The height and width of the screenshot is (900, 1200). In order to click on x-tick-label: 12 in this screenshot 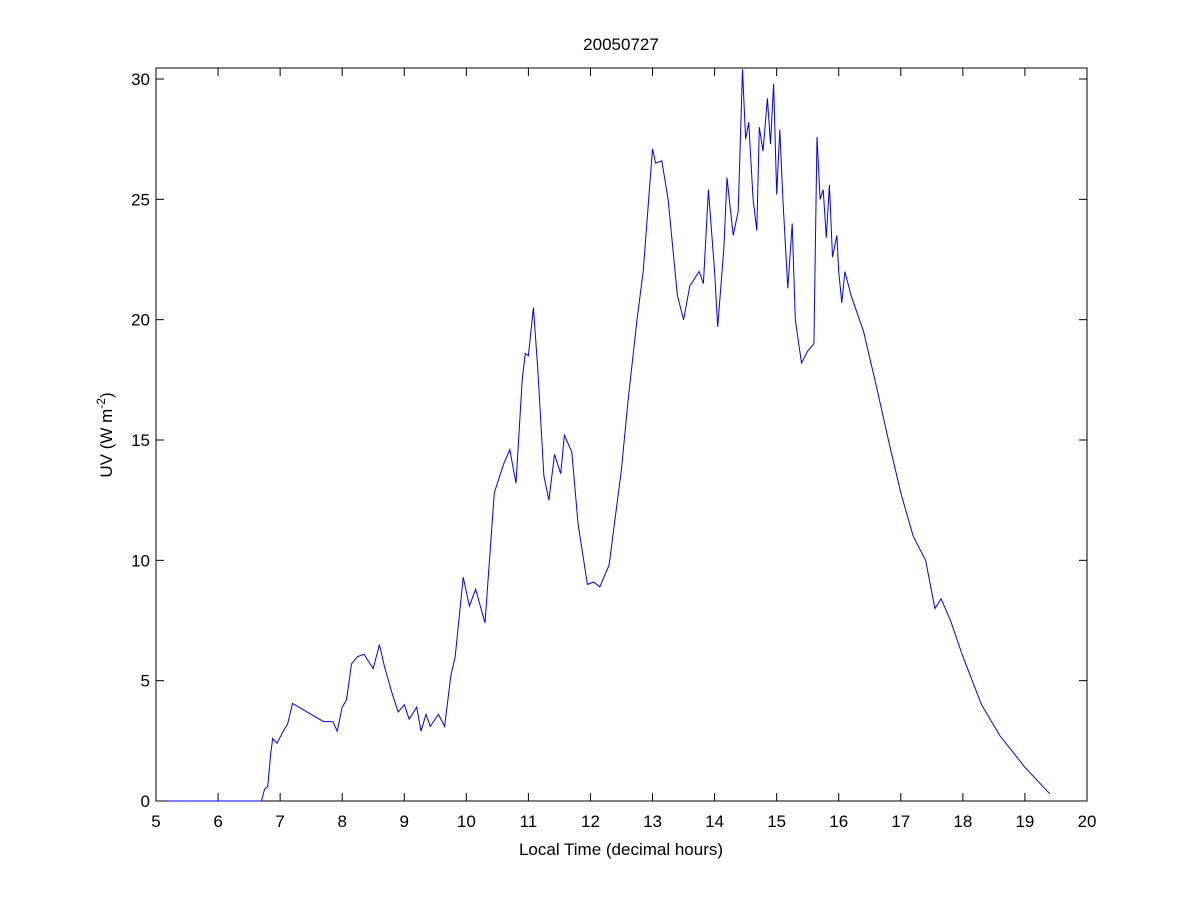, I will do `click(590, 821)`.